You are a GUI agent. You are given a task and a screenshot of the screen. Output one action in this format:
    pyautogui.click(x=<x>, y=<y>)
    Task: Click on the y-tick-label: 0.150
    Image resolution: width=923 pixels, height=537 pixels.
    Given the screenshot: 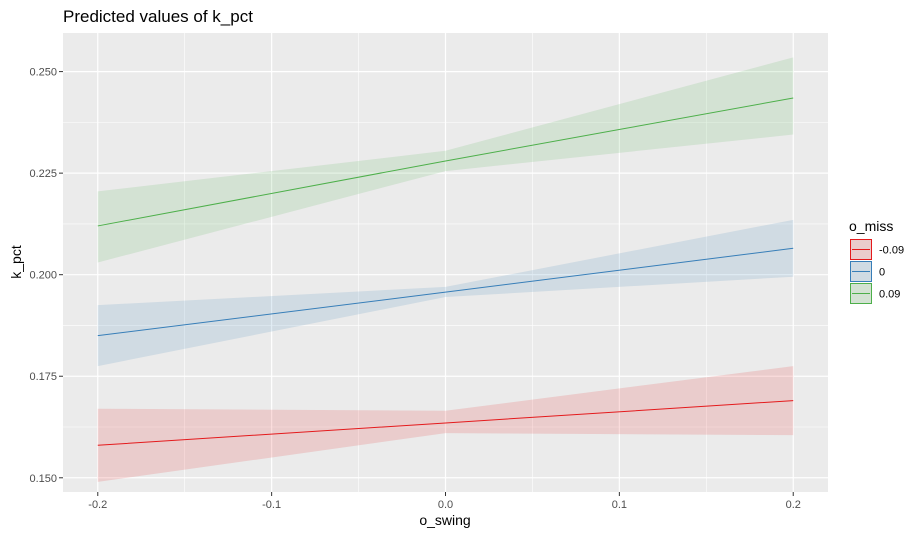 What is the action you would take?
    pyautogui.click(x=43, y=479)
    